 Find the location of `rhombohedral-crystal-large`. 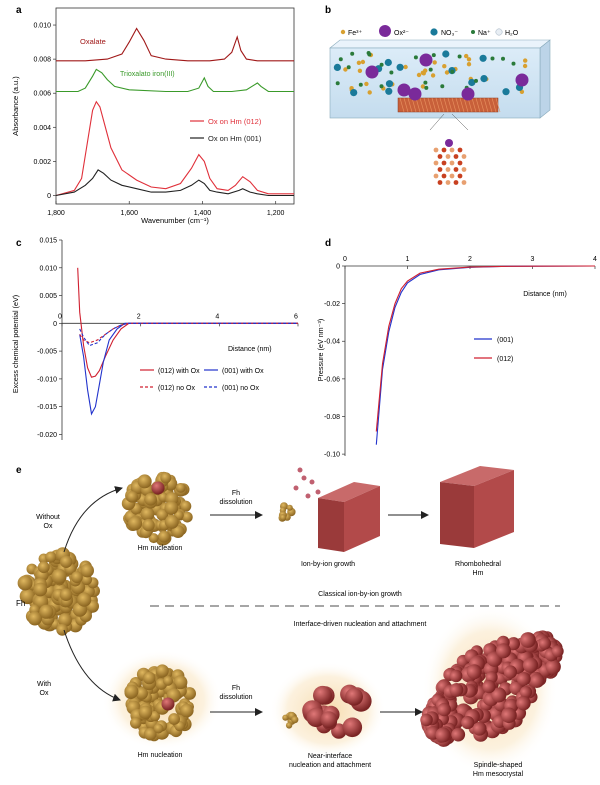

rhombohedral-crystal-large is located at coordinates (477, 507).